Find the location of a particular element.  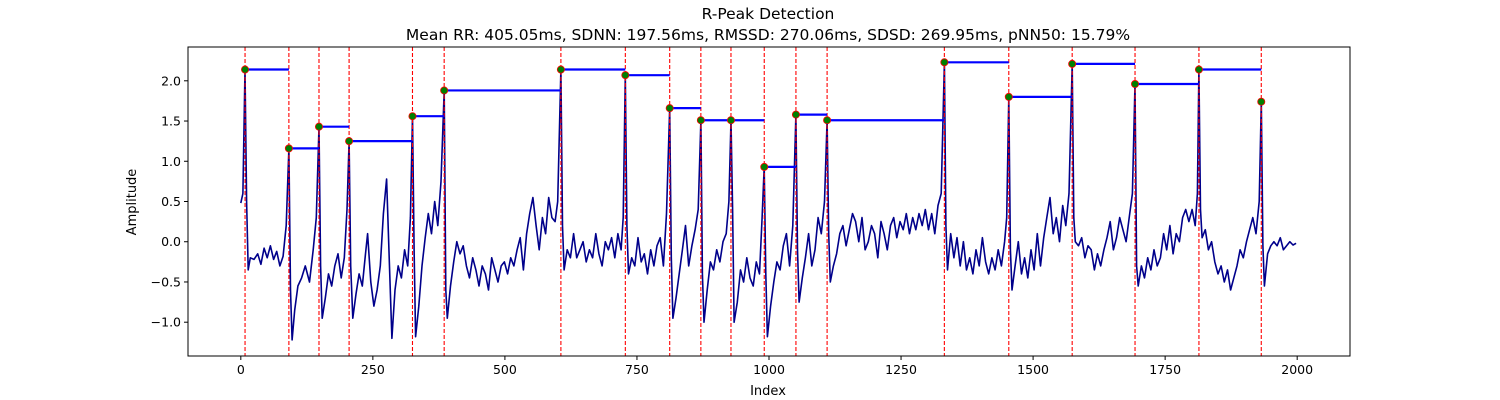

y-axis-label: Amplitude is located at coordinates (132, 202).